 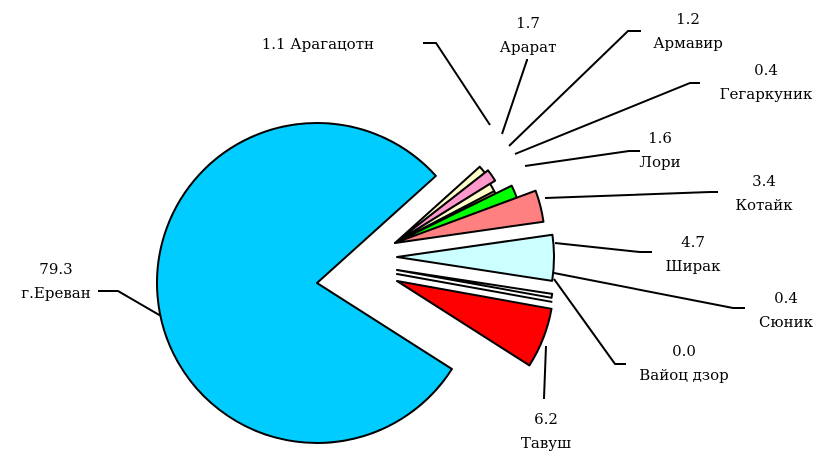 I want to click on data-label-category-10: Вайоц дзор, so click(x=683, y=375).